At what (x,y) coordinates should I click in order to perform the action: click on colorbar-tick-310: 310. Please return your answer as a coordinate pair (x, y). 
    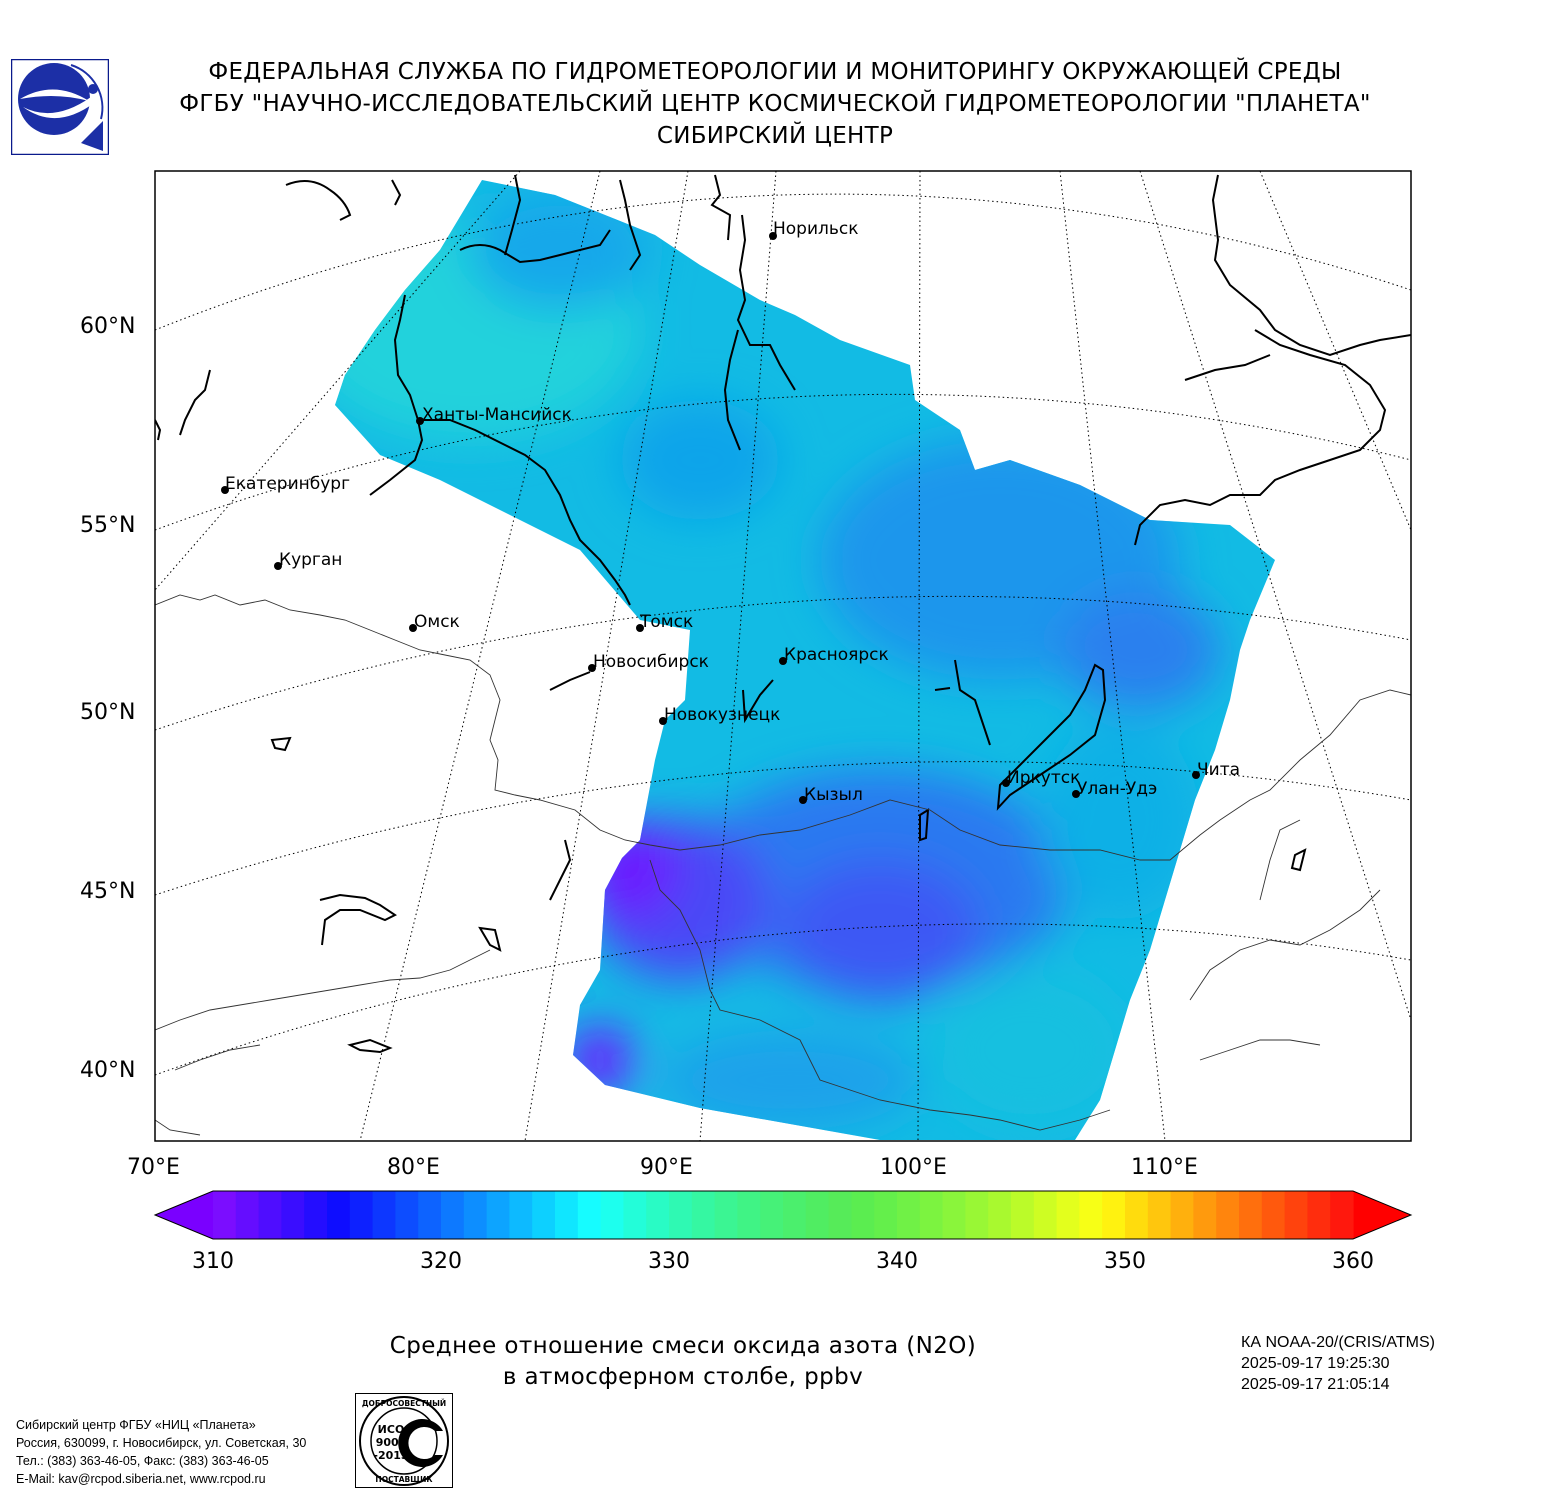
    Looking at the image, I should click on (213, 1261).